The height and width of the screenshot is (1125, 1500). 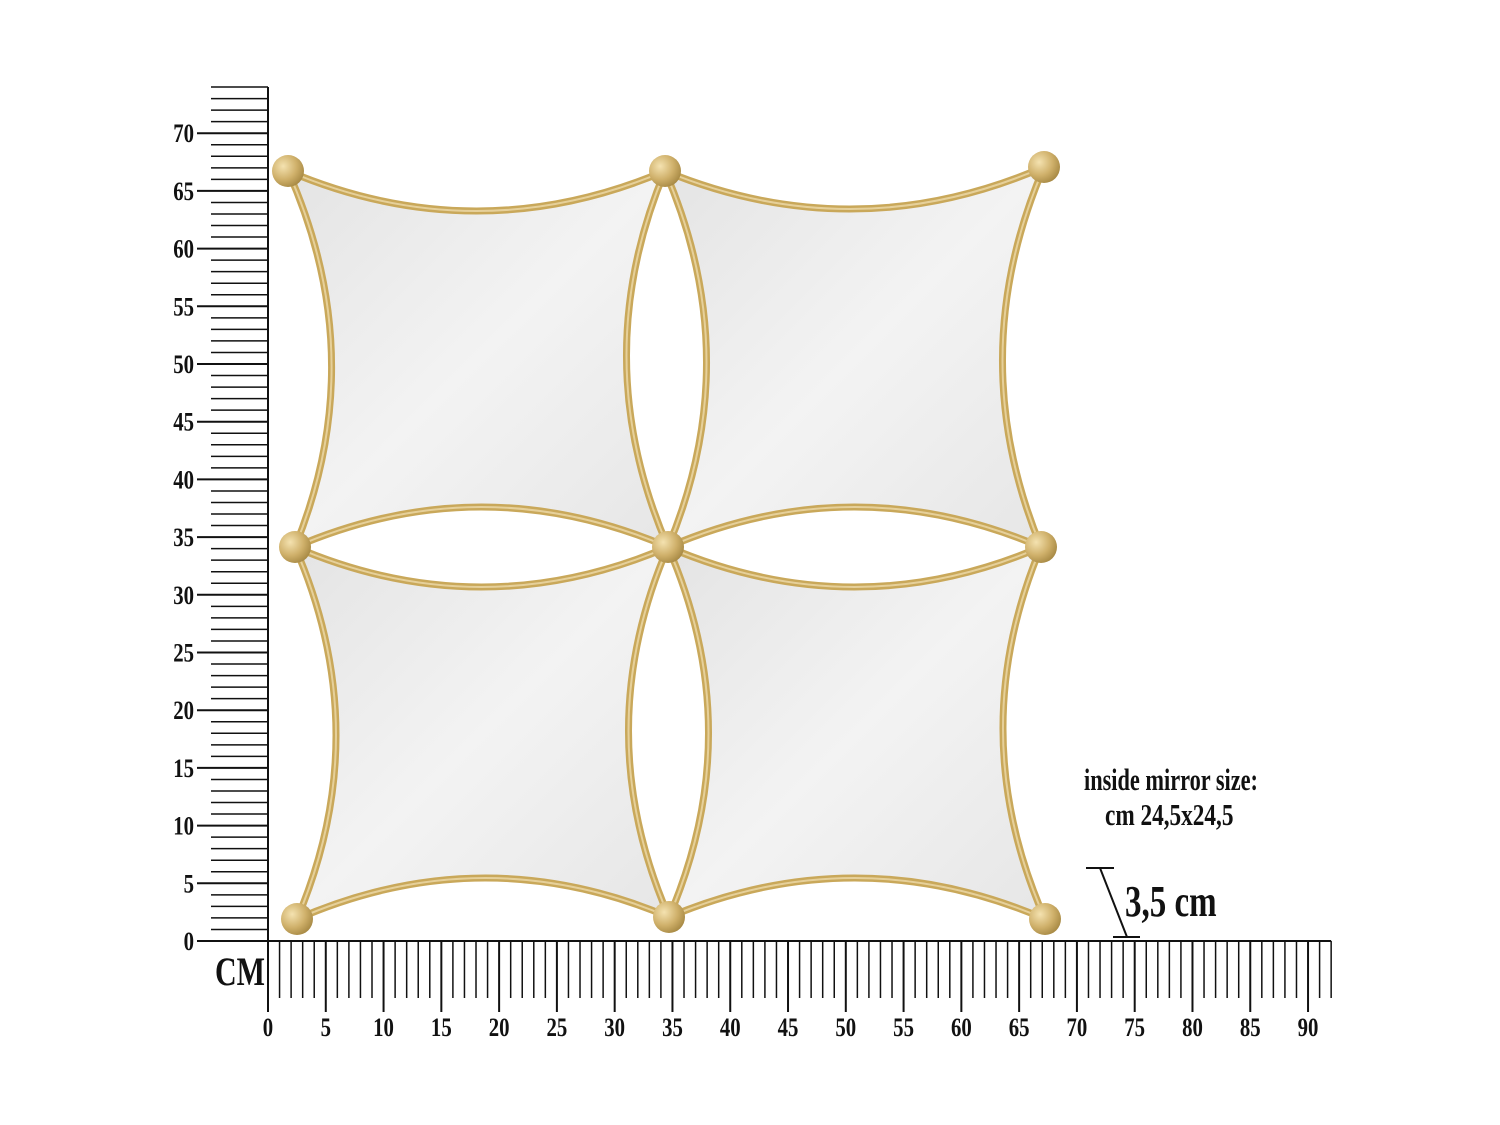 What do you see at coordinates (1134, 1028) in the screenshot?
I see `x-tick-label: 75` at bounding box center [1134, 1028].